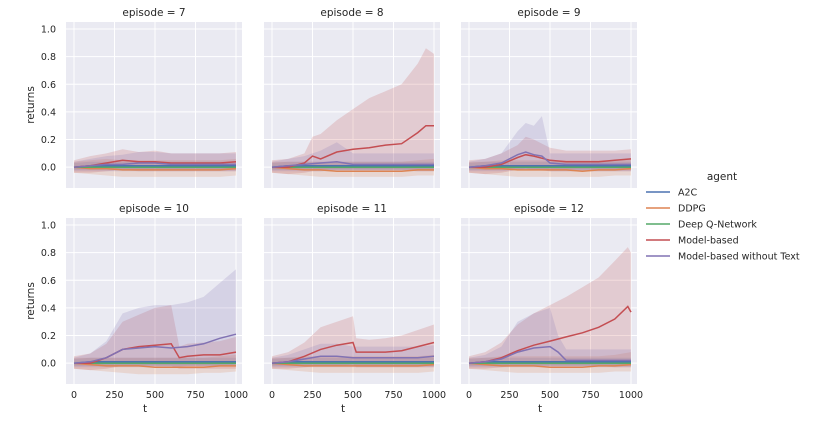  Describe the element at coordinates (153, 13) in the screenshot. I see `panel-title: episode = 7` at that location.